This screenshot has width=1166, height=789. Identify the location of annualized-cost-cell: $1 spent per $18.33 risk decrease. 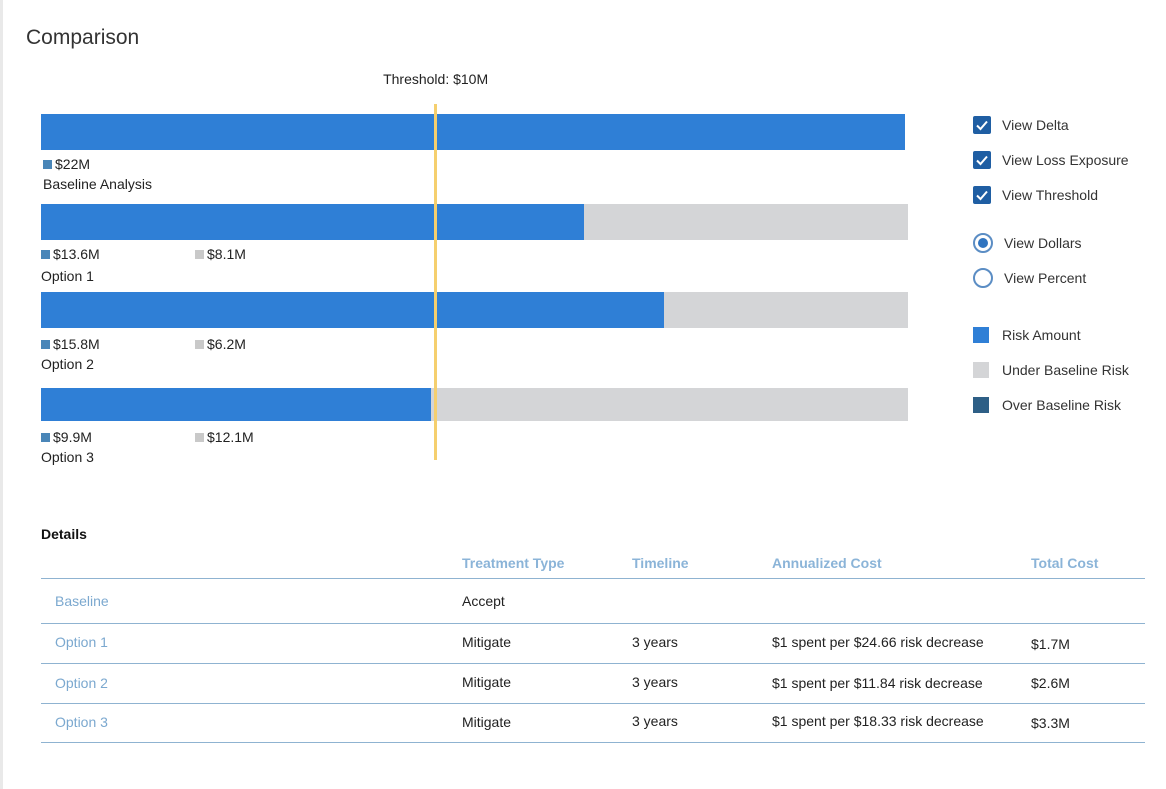
(878, 721).